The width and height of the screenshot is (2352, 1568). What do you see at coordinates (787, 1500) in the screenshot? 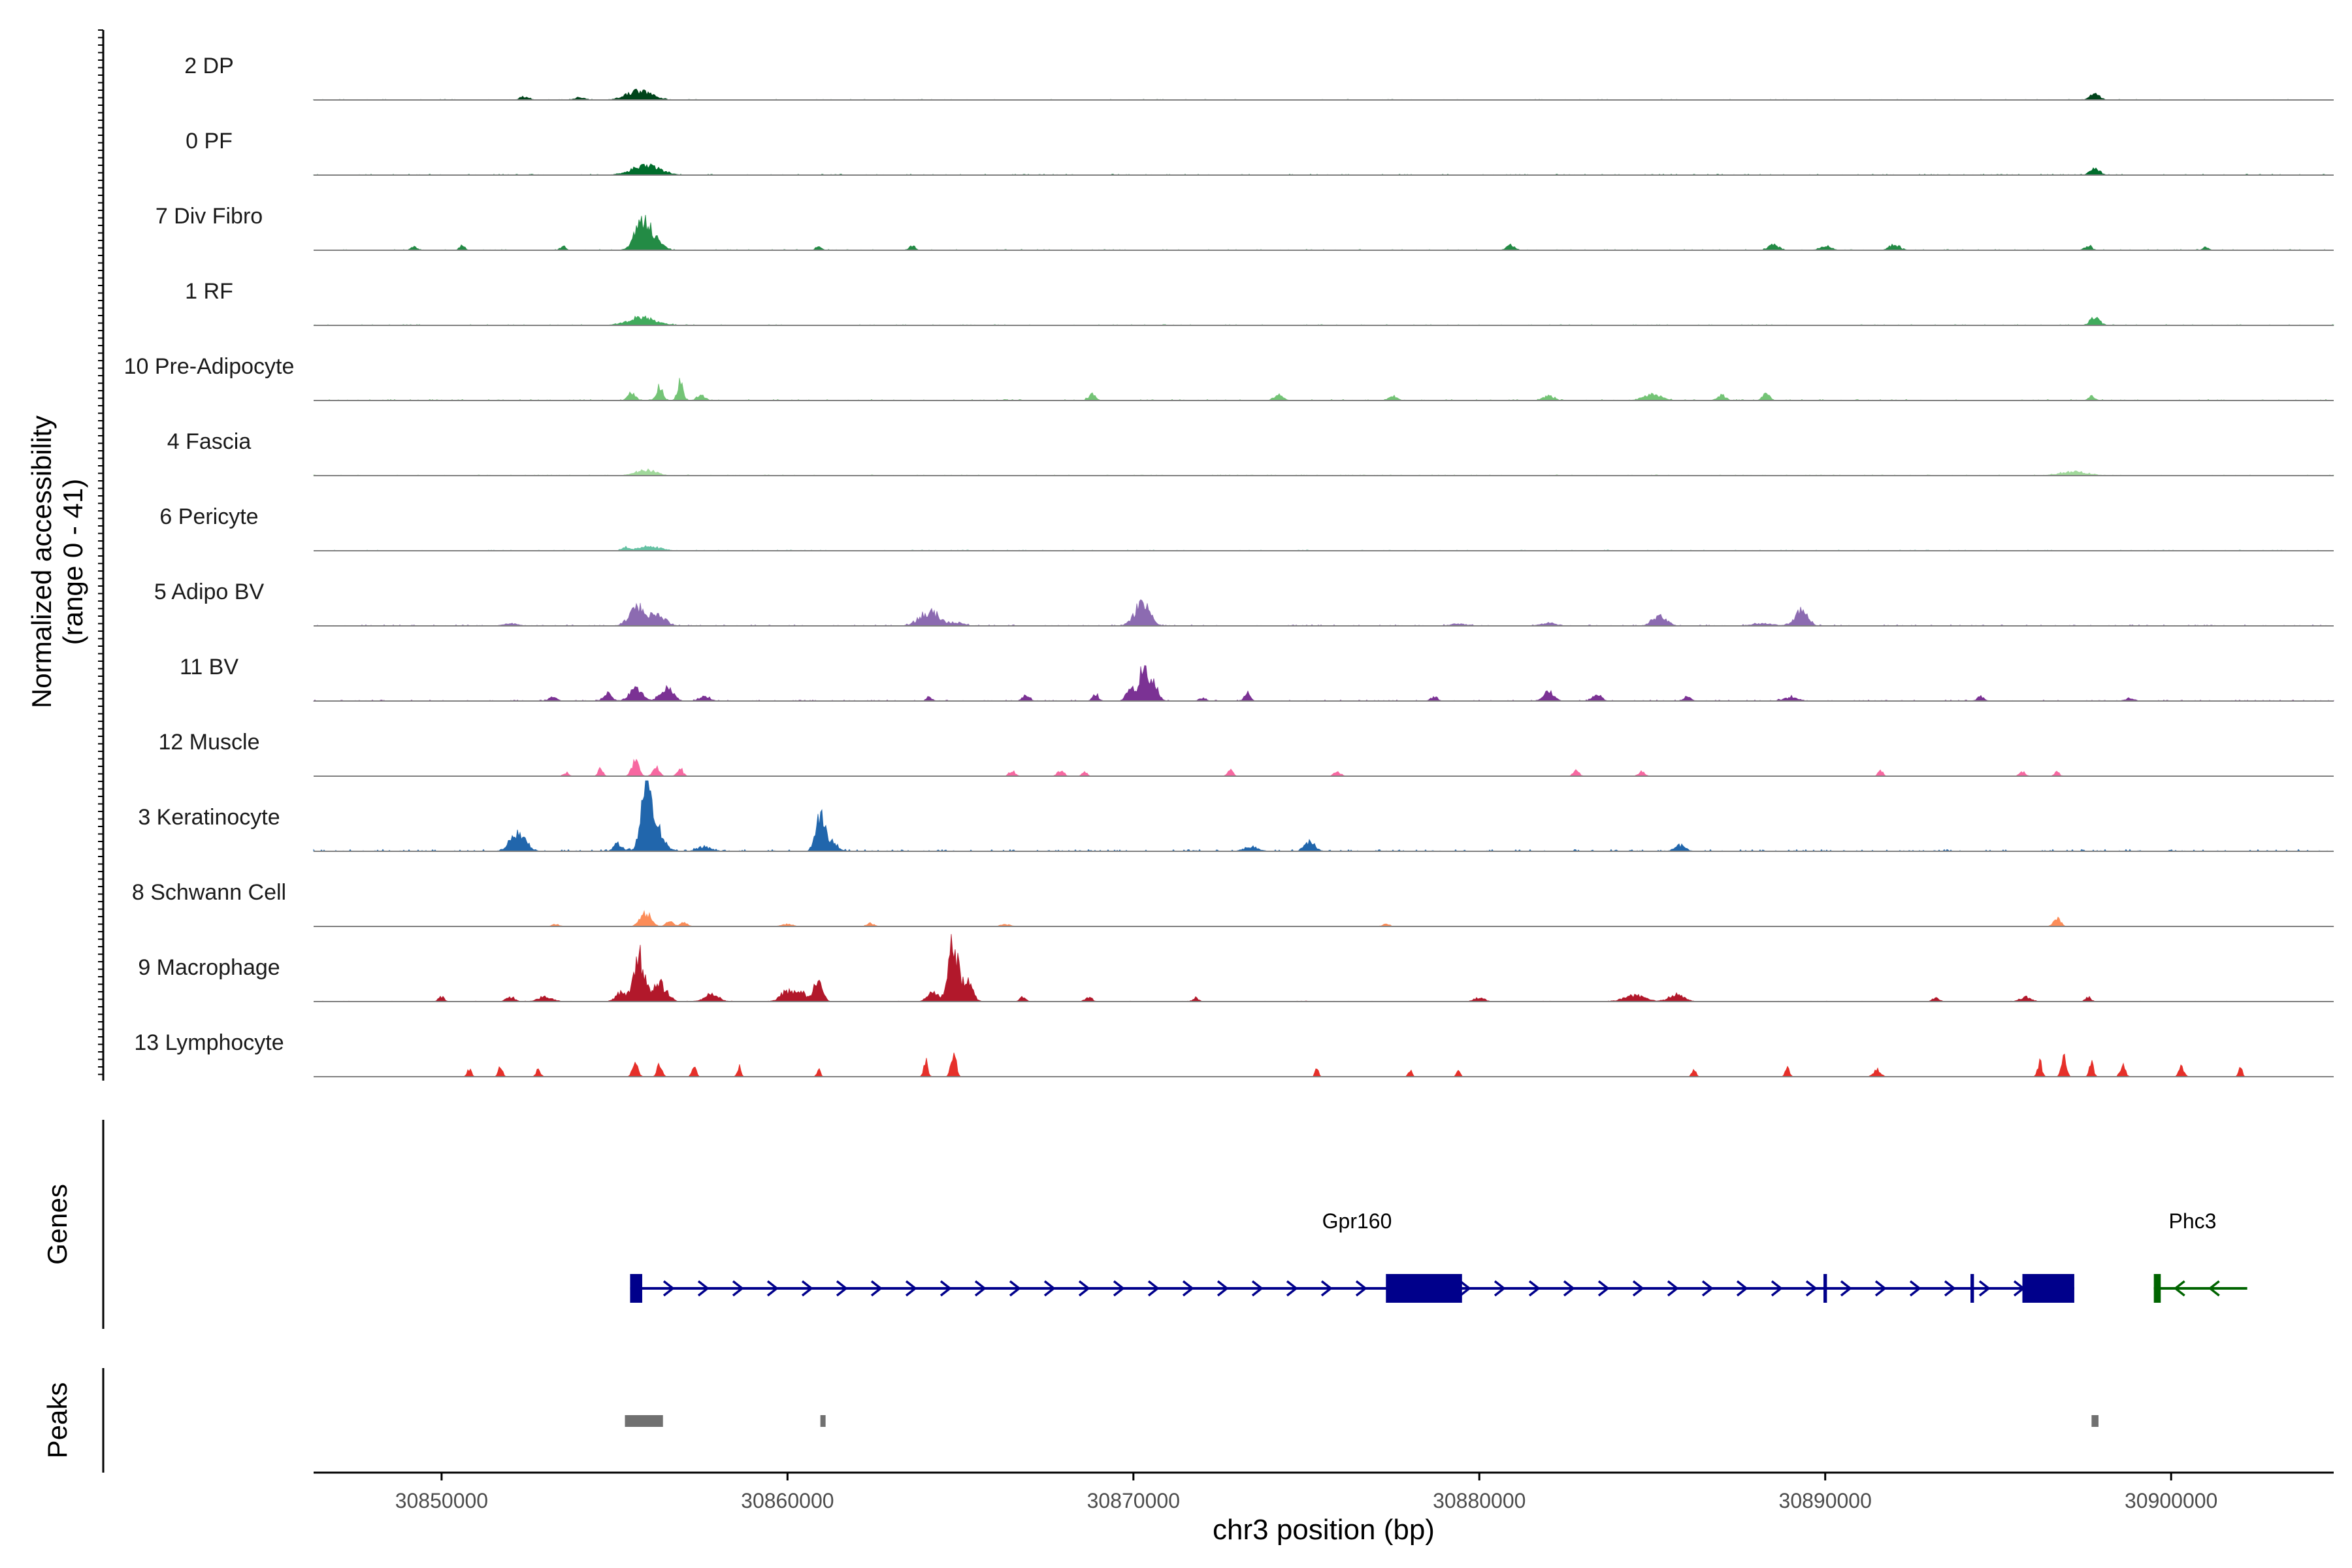
I see `x-tick-label: 30860000` at bounding box center [787, 1500].